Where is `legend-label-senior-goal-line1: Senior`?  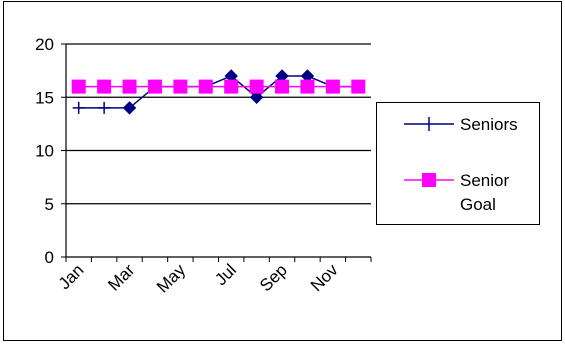 legend-label-senior-goal-line1: Senior is located at coordinates (484, 180).